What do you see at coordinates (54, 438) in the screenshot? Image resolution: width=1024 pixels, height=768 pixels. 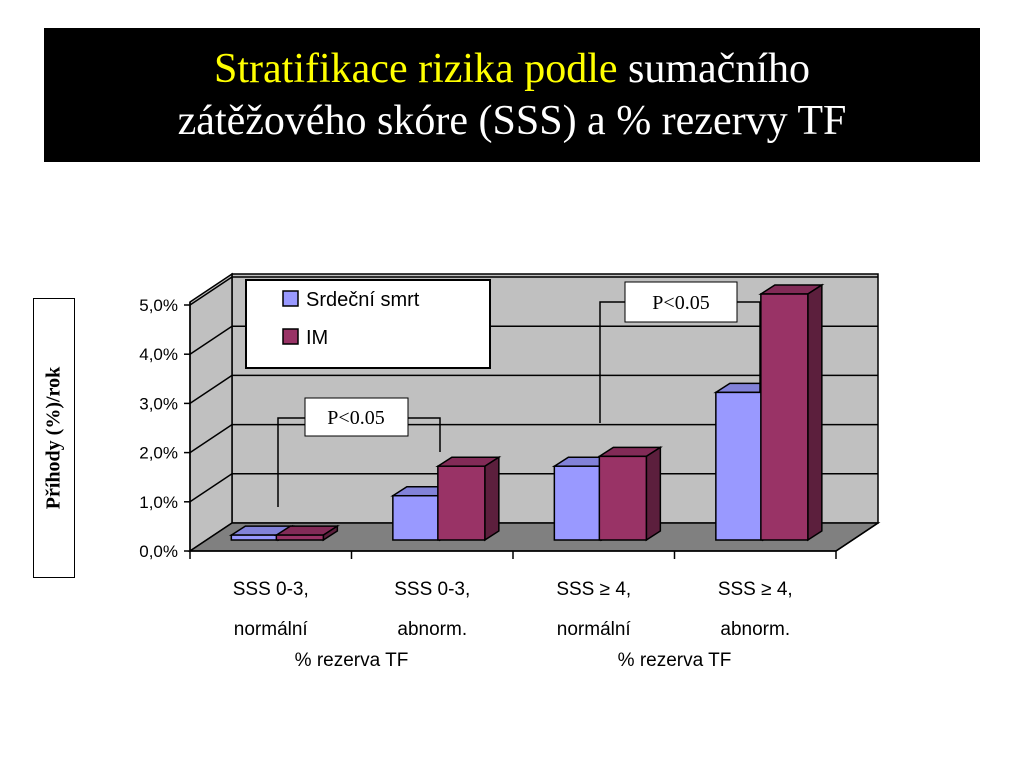 I see `y-axis-label-box: Příhody (%)/rok` at bounding box center [54, 438].